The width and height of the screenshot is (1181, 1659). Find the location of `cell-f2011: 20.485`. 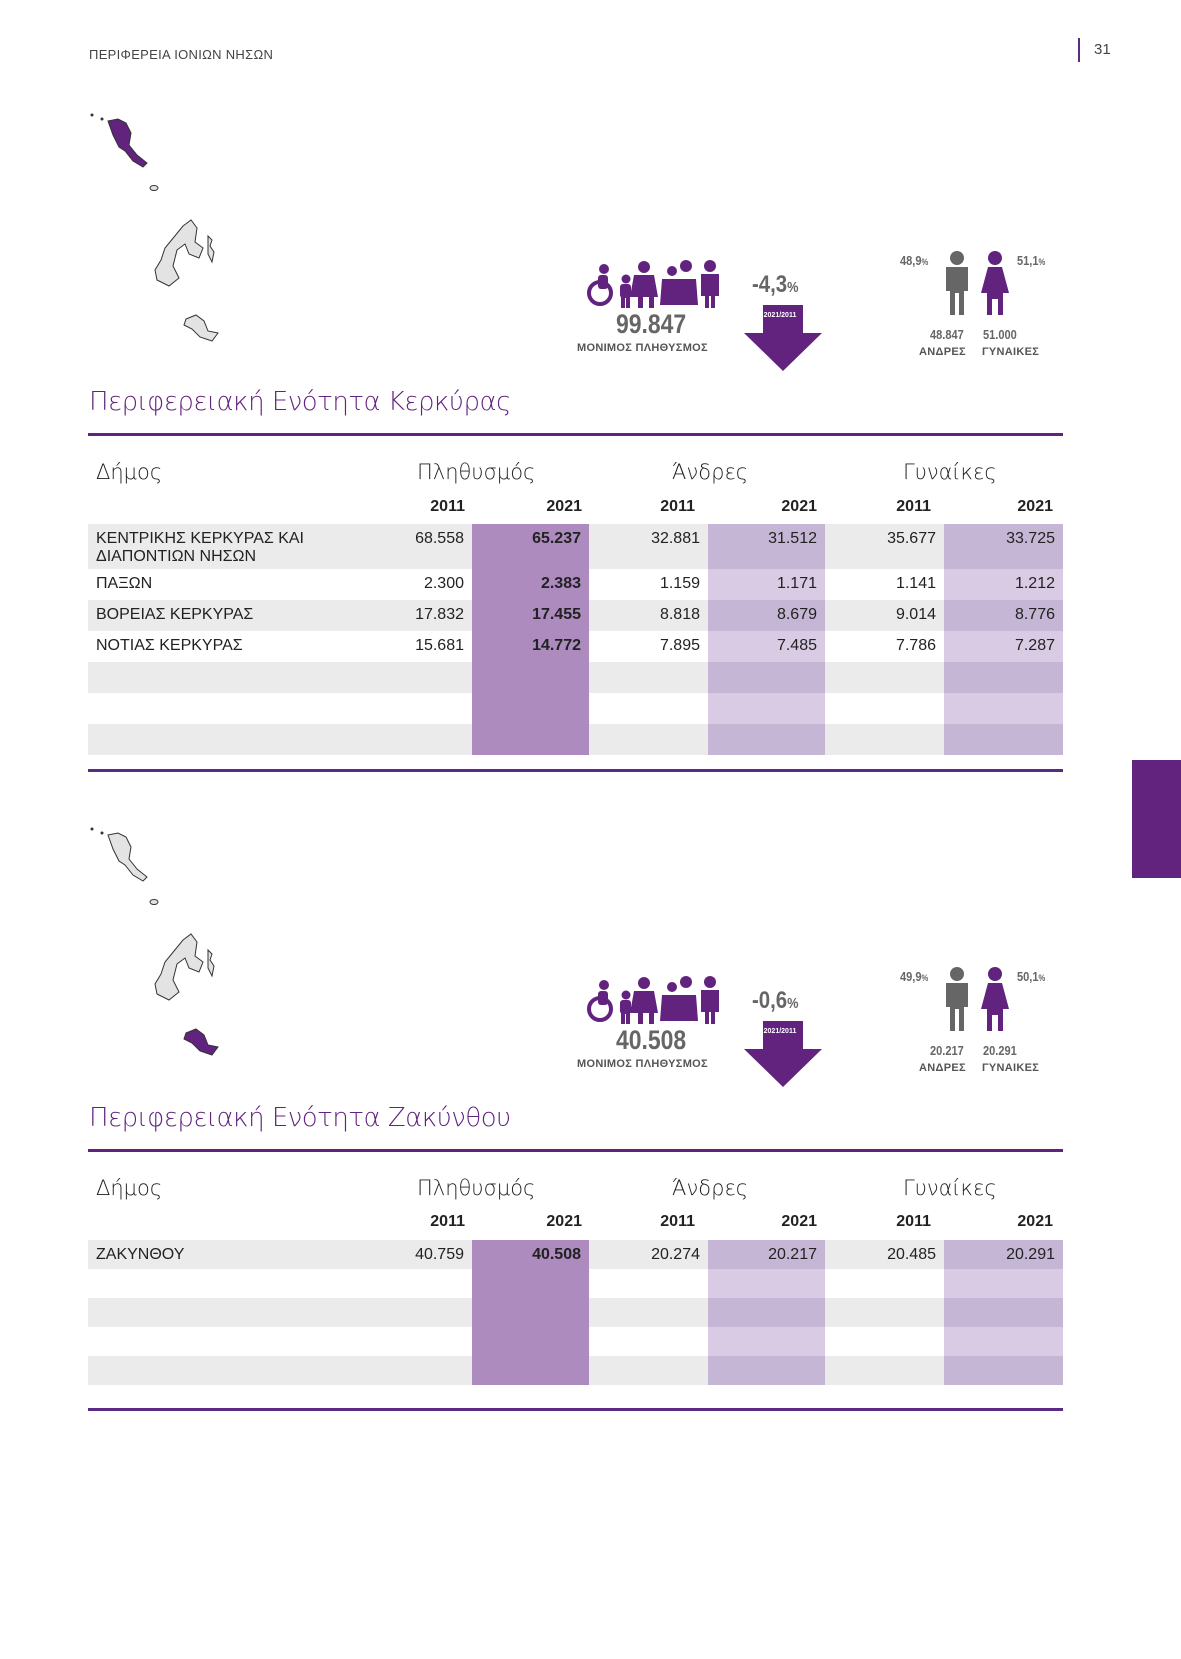

cell-f2011: 20.485 is located at coordinates (911, 1254).